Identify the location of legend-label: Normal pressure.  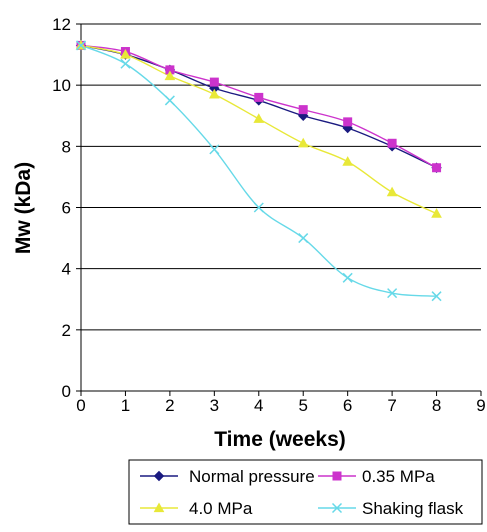
(252, 476).